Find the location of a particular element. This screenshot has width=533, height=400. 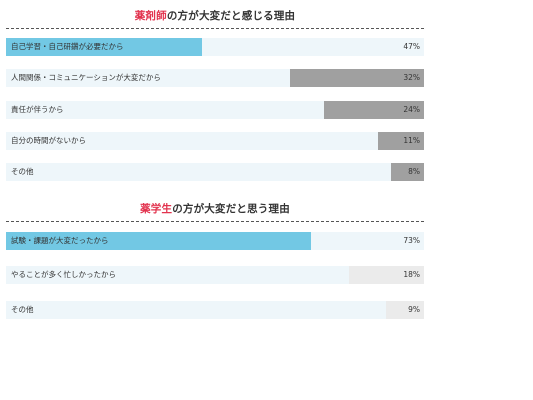

title-highlight: 薬剤師 is located at coordinates (150, 16).